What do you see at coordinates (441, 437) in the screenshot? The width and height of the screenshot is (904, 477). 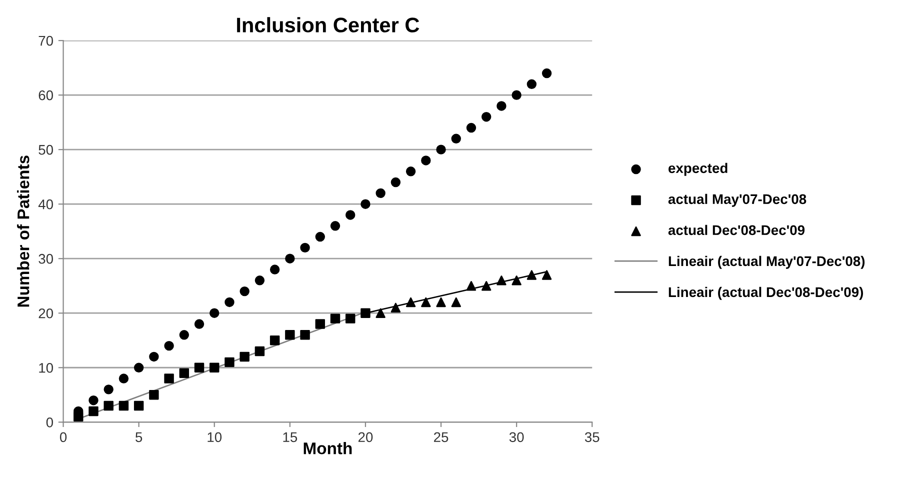 I see `x-tick-label: 25` at bounding box center [441, 437].